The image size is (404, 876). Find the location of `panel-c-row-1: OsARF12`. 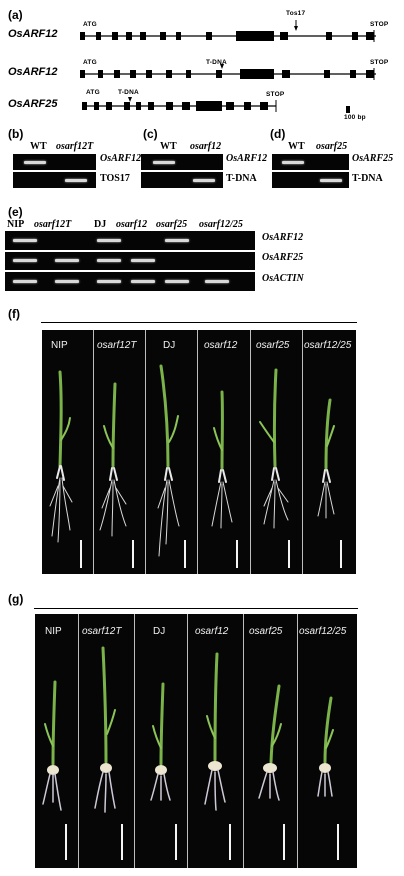

panel-c-row-1: OsARF12 is located at coordinates (247, 158).